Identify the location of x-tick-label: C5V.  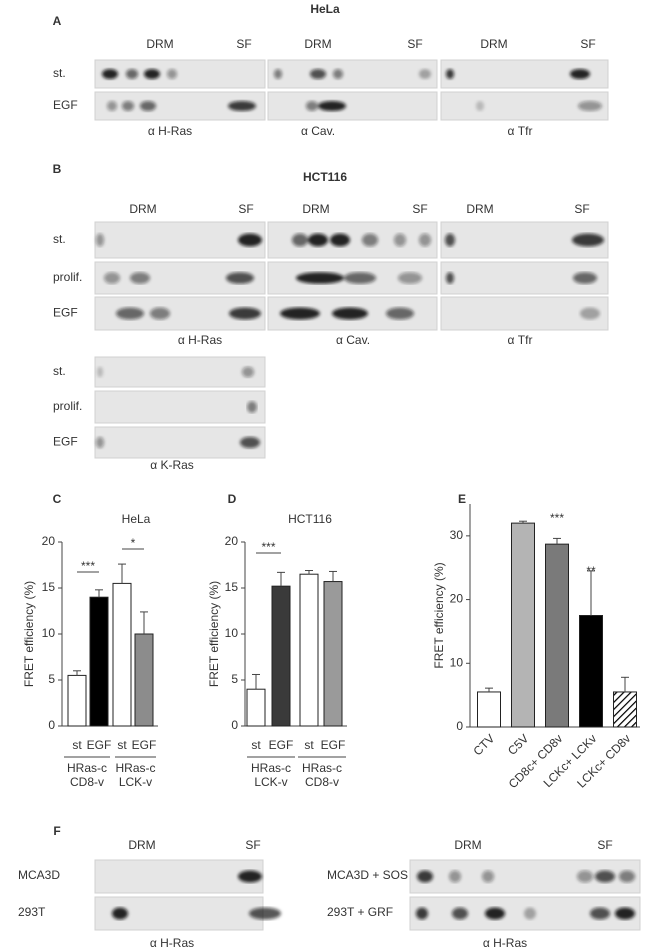
(518, 744).